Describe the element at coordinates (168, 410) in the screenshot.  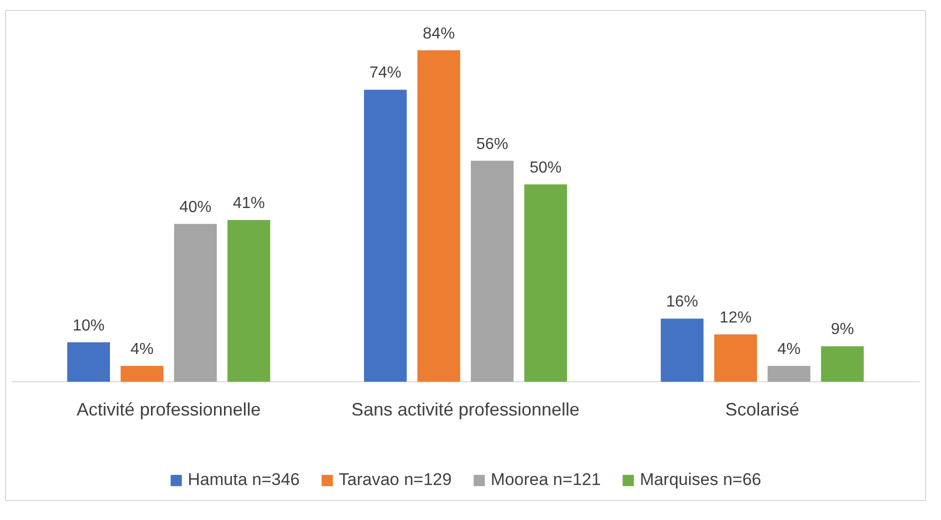
I see `x-tick-label: Activité professionnelle` at that location.